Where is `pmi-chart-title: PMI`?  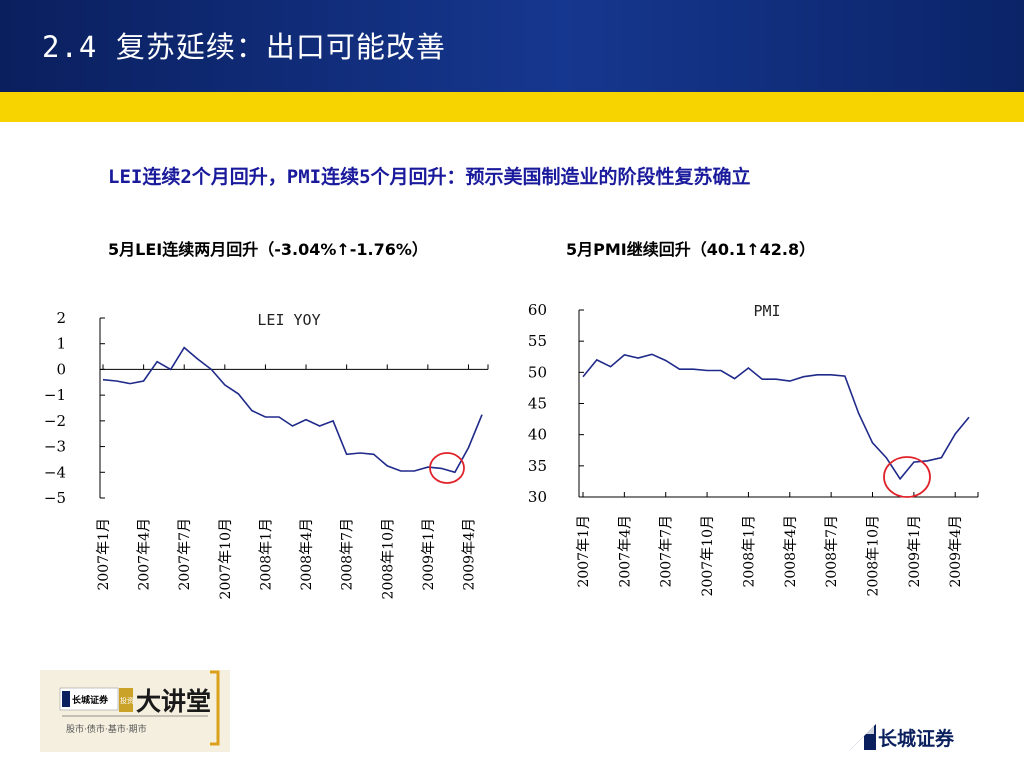 pmi-chart-title: PMI is located at coordinates (766, 311).